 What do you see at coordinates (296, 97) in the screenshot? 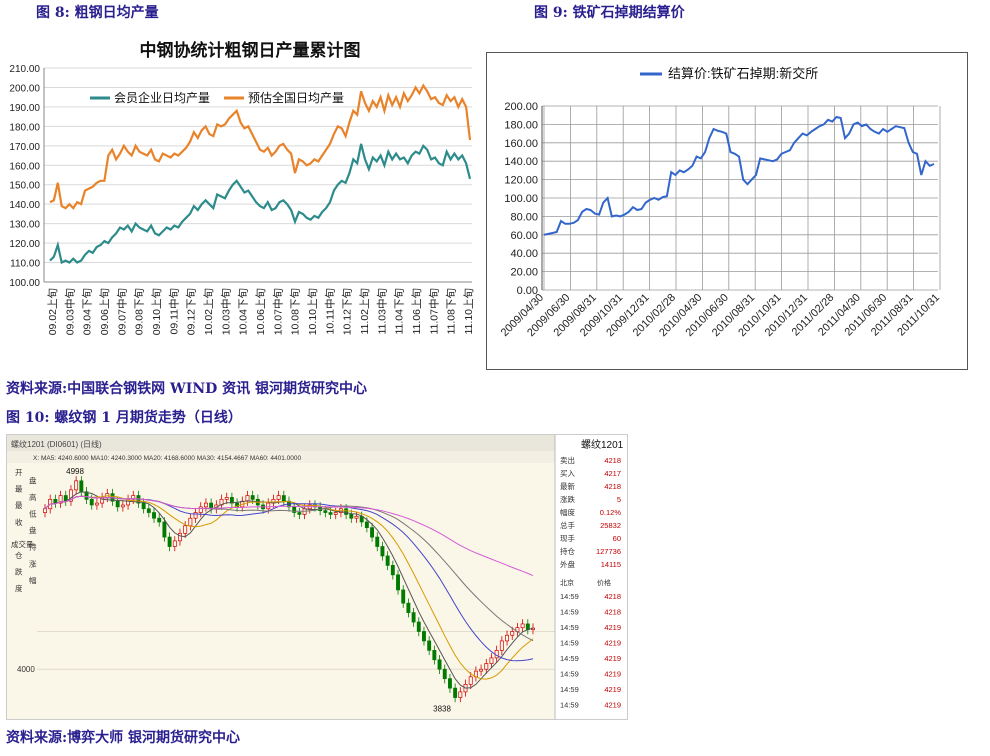
I see `legend-label-1: 预估全国日均产量` at bounding box center [296, 97].